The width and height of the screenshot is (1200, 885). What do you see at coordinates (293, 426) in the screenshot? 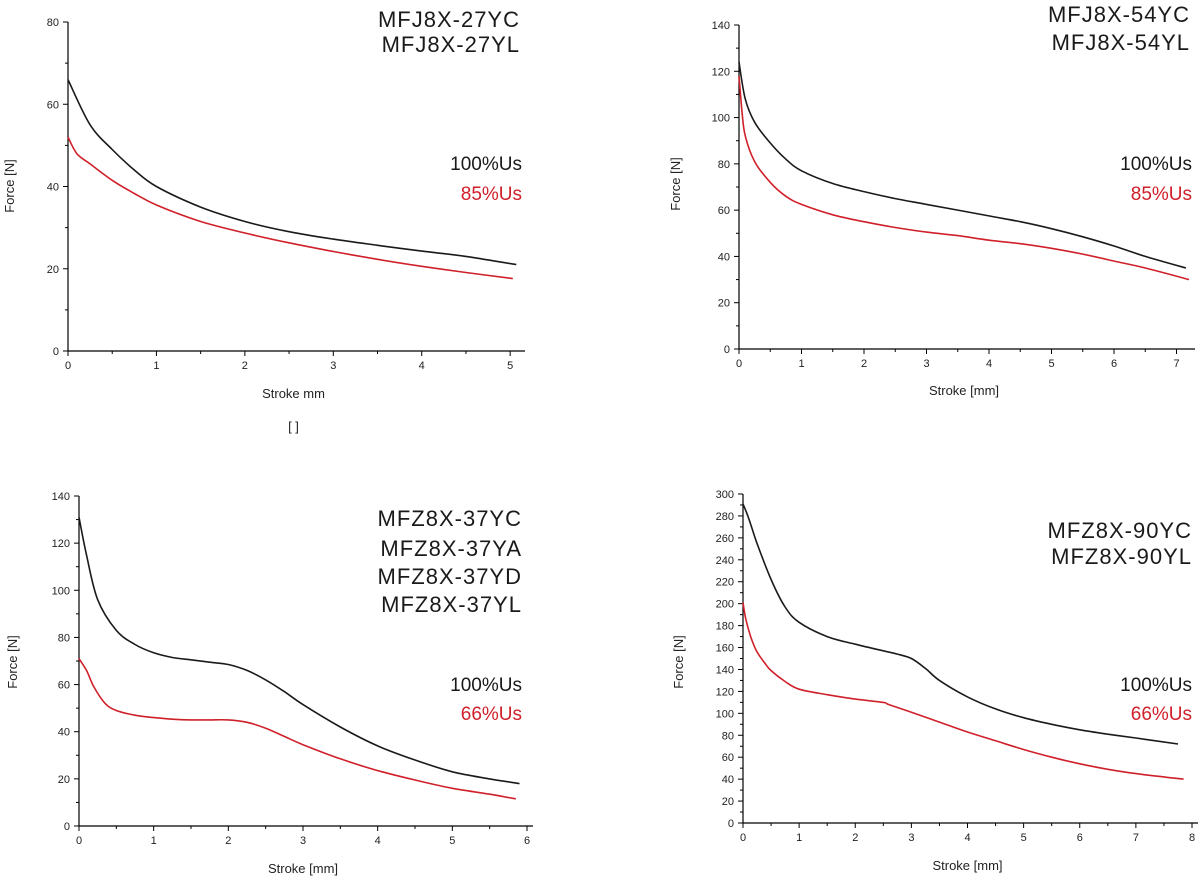
I see `x-axis-unit-brackets: [ ]` at bounding box center [293, 426].